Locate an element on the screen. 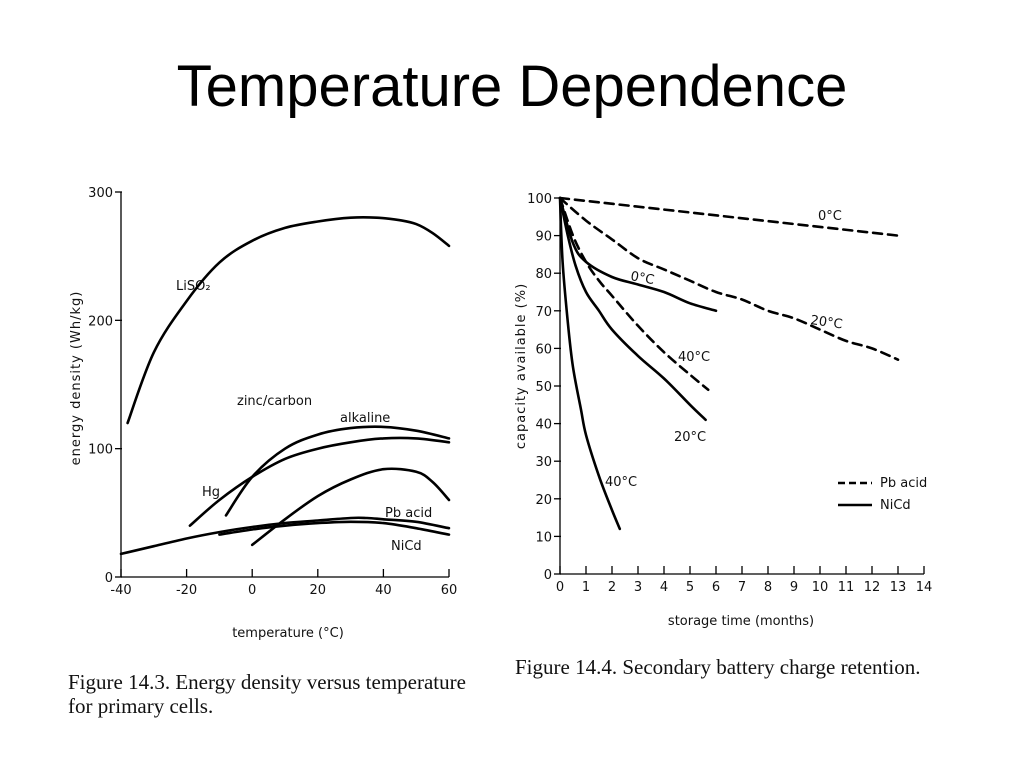 The width and height of the screenshot is (1024, 768). chart2-x-tick-label: 2 is located at coordinates (612, 587).